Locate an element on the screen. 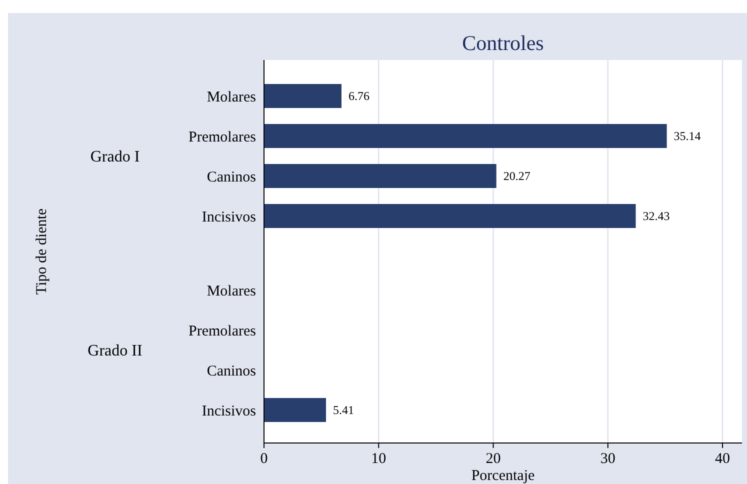  chart-title: Controles is located at coordinates (503, 43).